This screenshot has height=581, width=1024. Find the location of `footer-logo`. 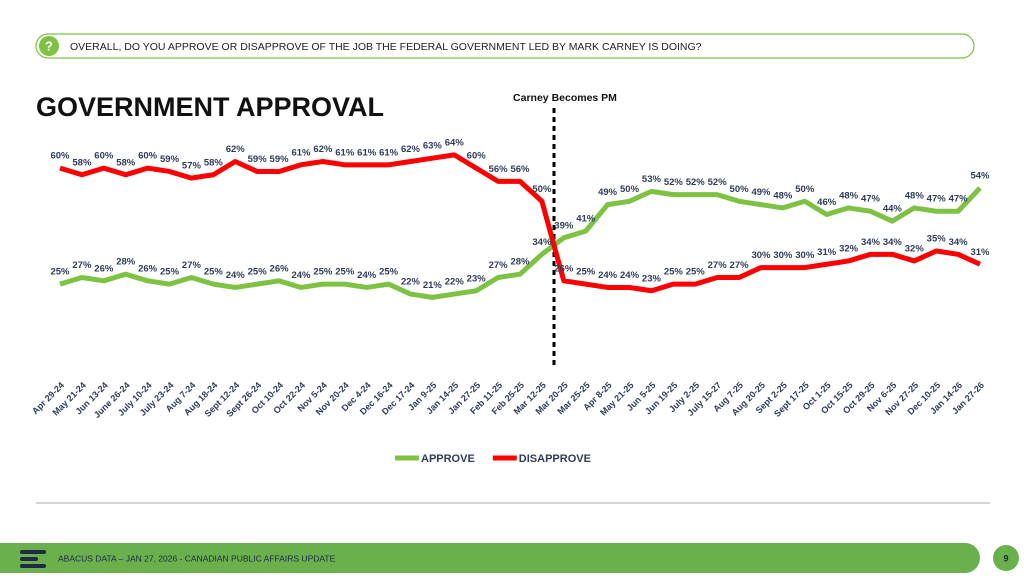

footer-logo is located at coordinates (33, 559).